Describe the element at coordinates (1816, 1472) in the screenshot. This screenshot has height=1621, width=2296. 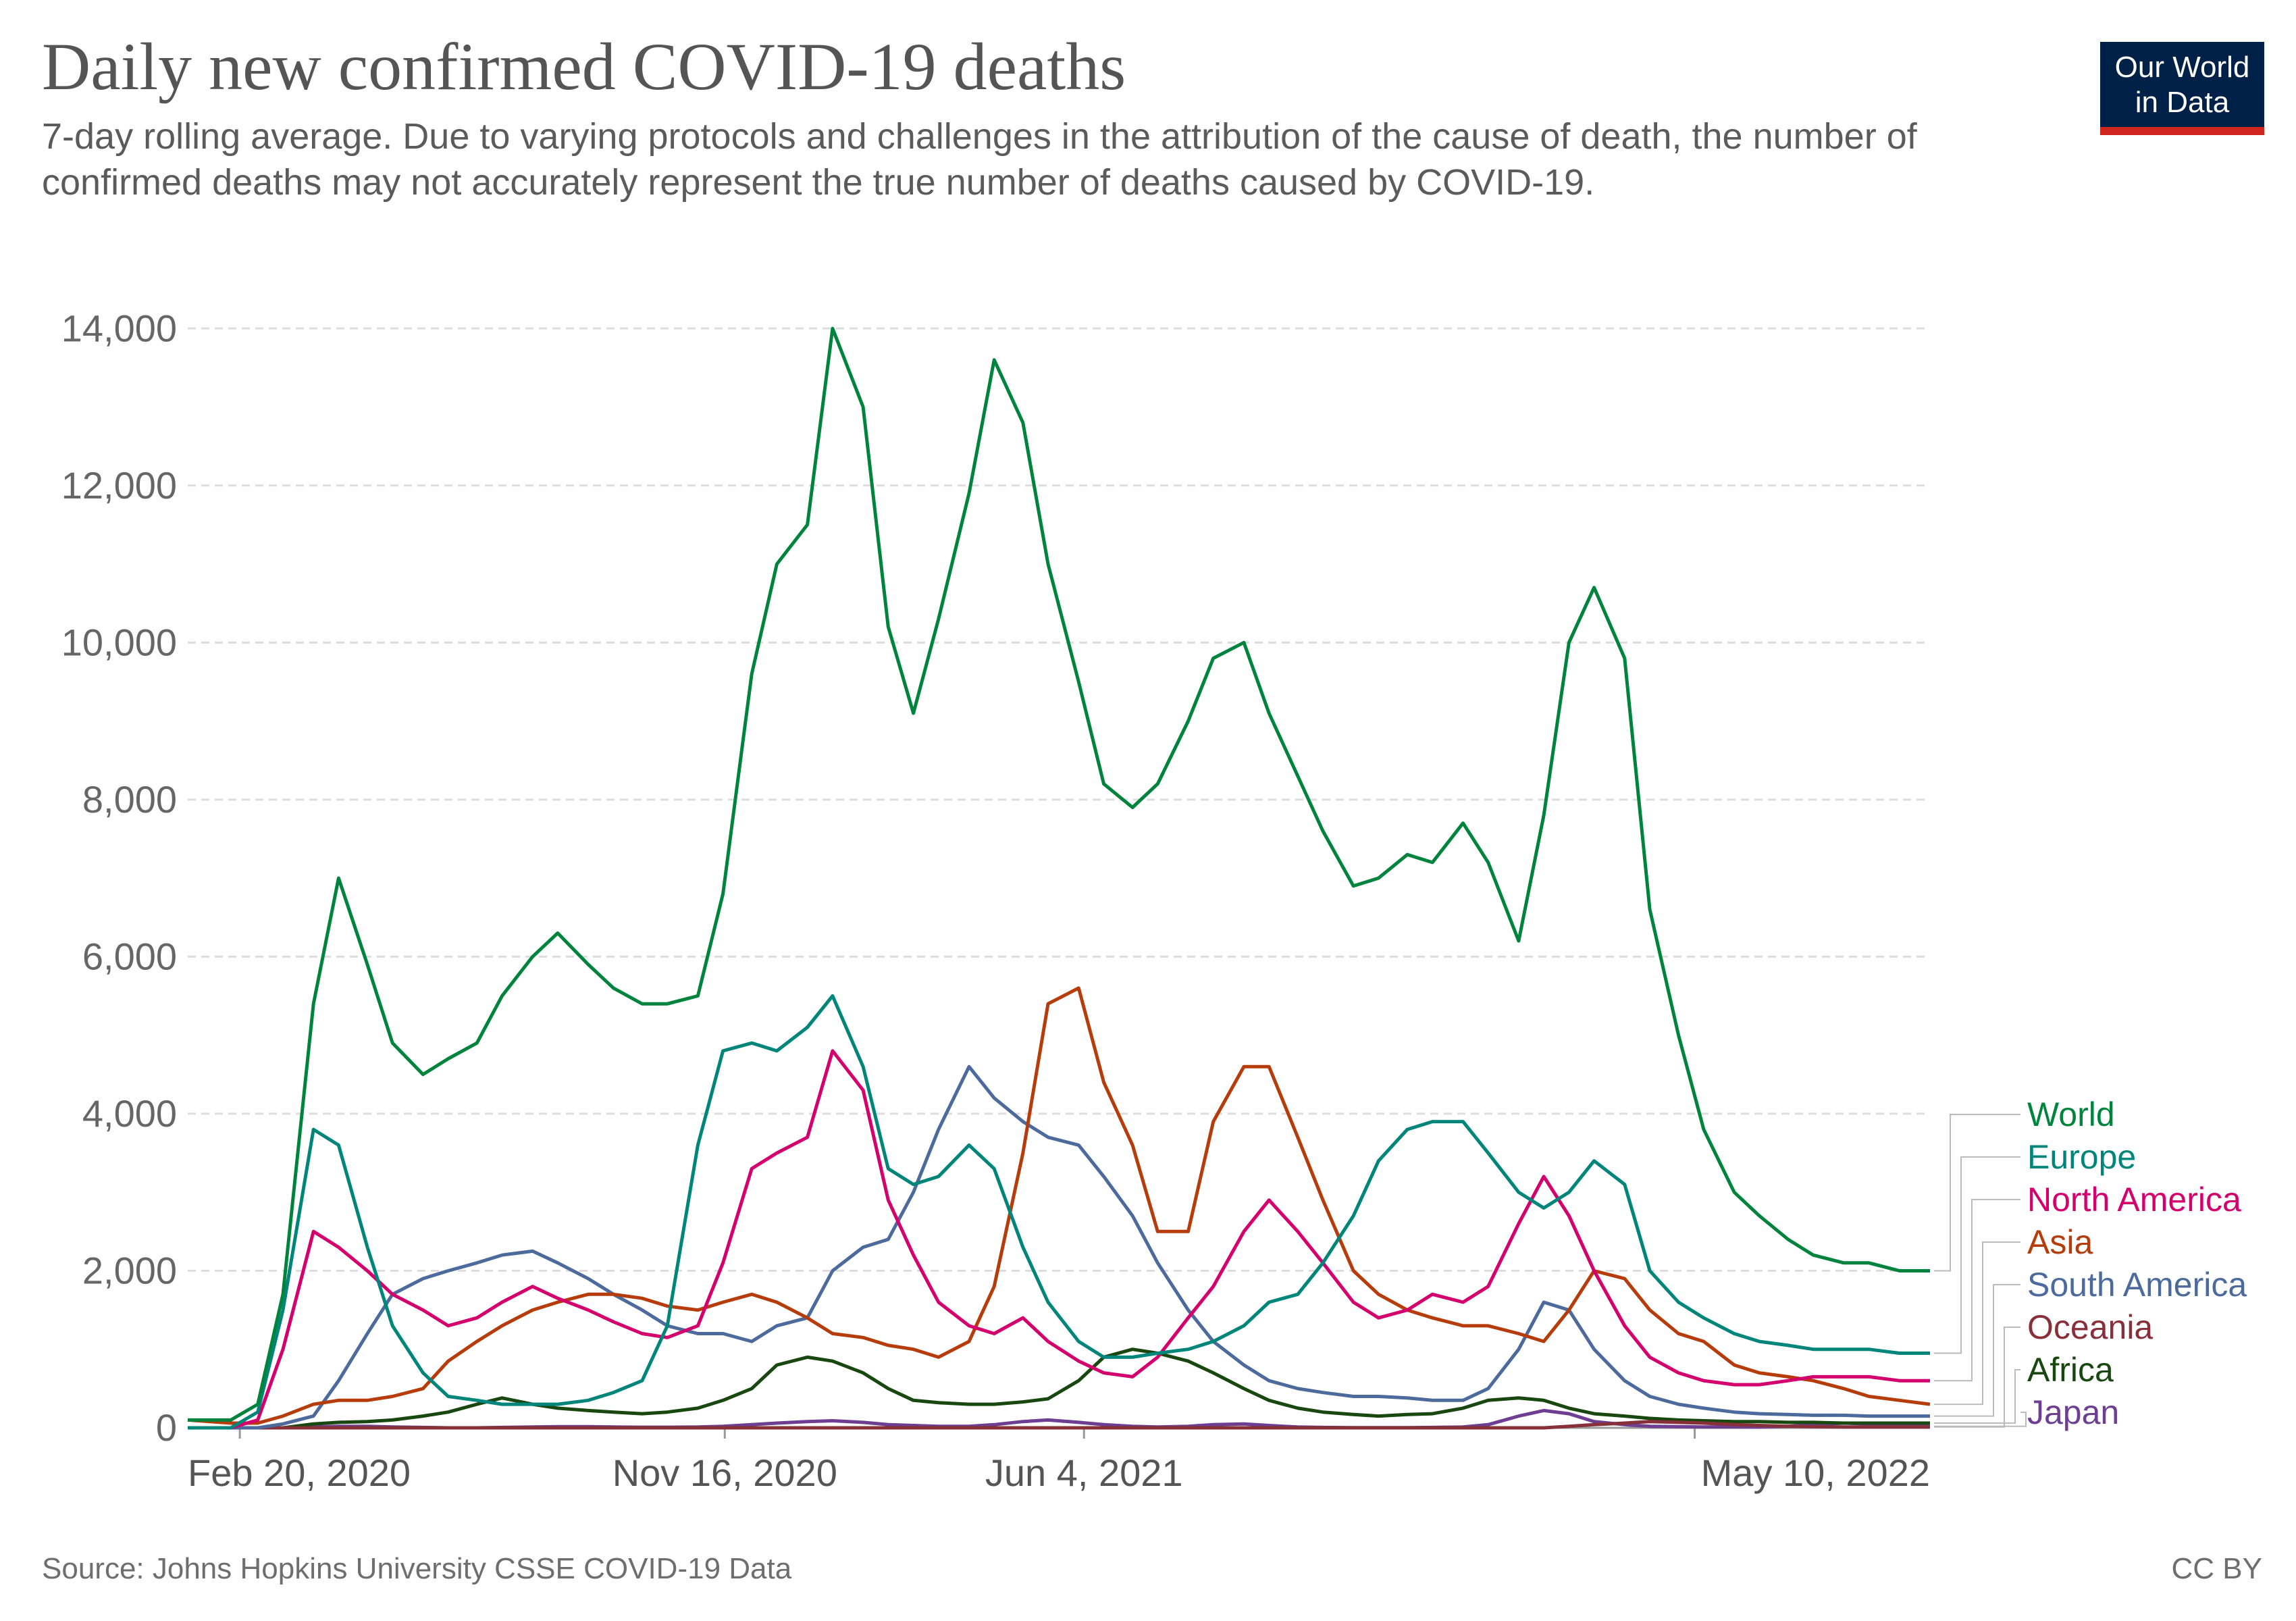
I see `x-tick-label: May 10, 2022` at that location.